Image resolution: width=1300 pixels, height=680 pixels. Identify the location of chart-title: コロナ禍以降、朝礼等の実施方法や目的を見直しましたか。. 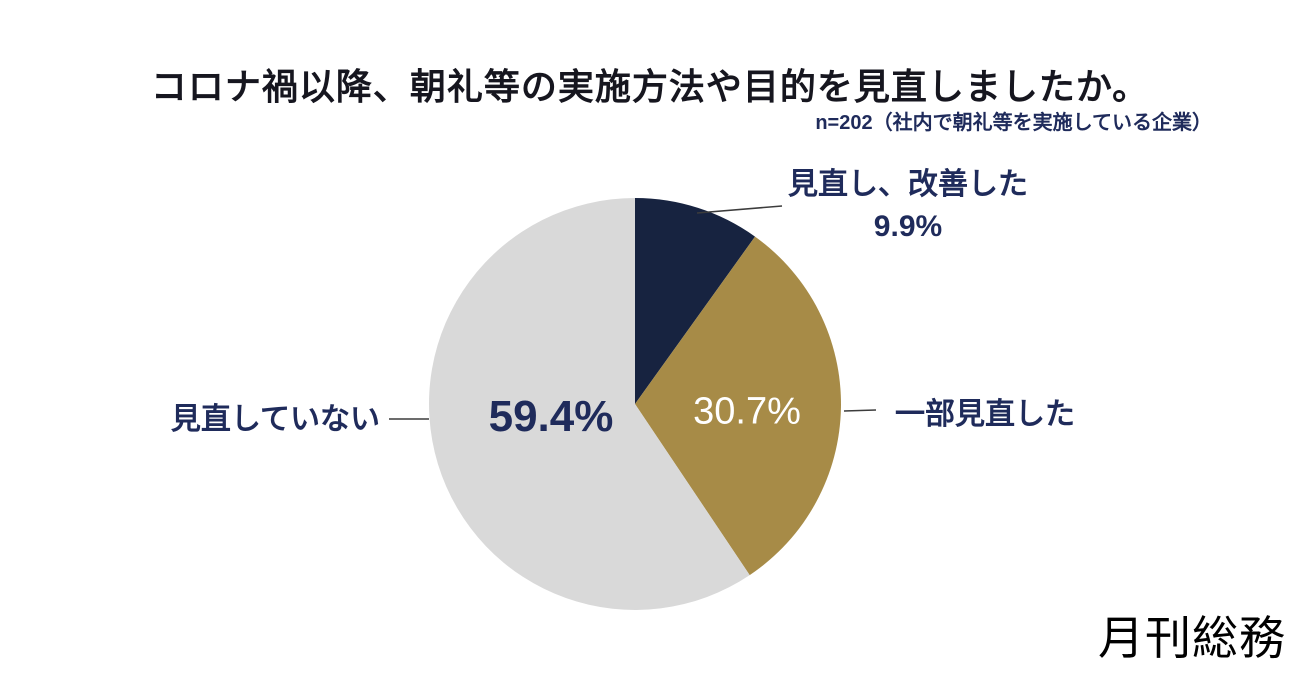
(650, 86).